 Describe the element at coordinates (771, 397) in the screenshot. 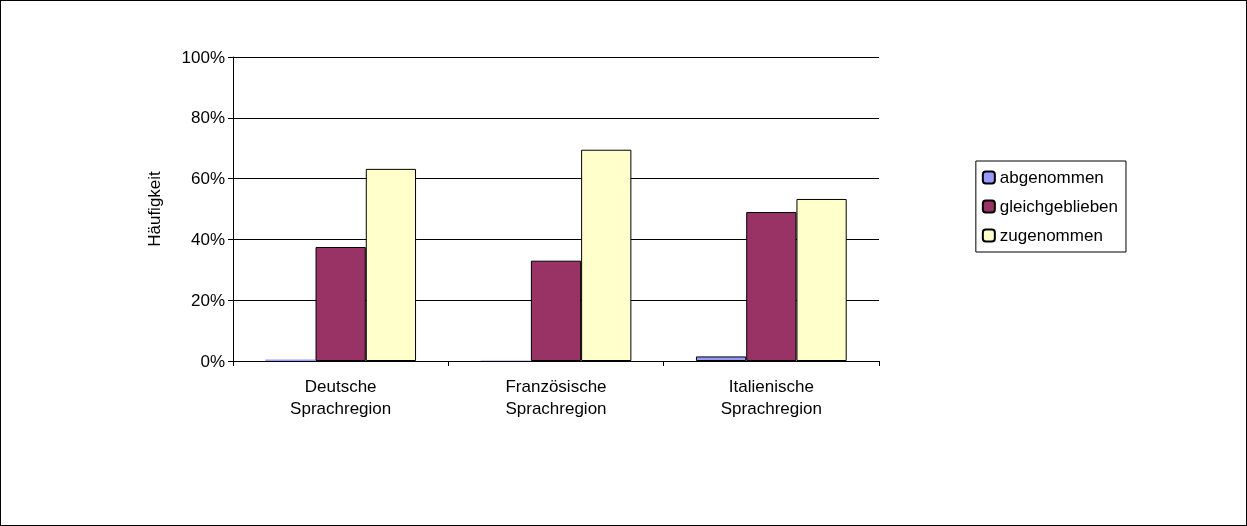

I see `x-tick-label: Italienische Sprachregion` at that location.